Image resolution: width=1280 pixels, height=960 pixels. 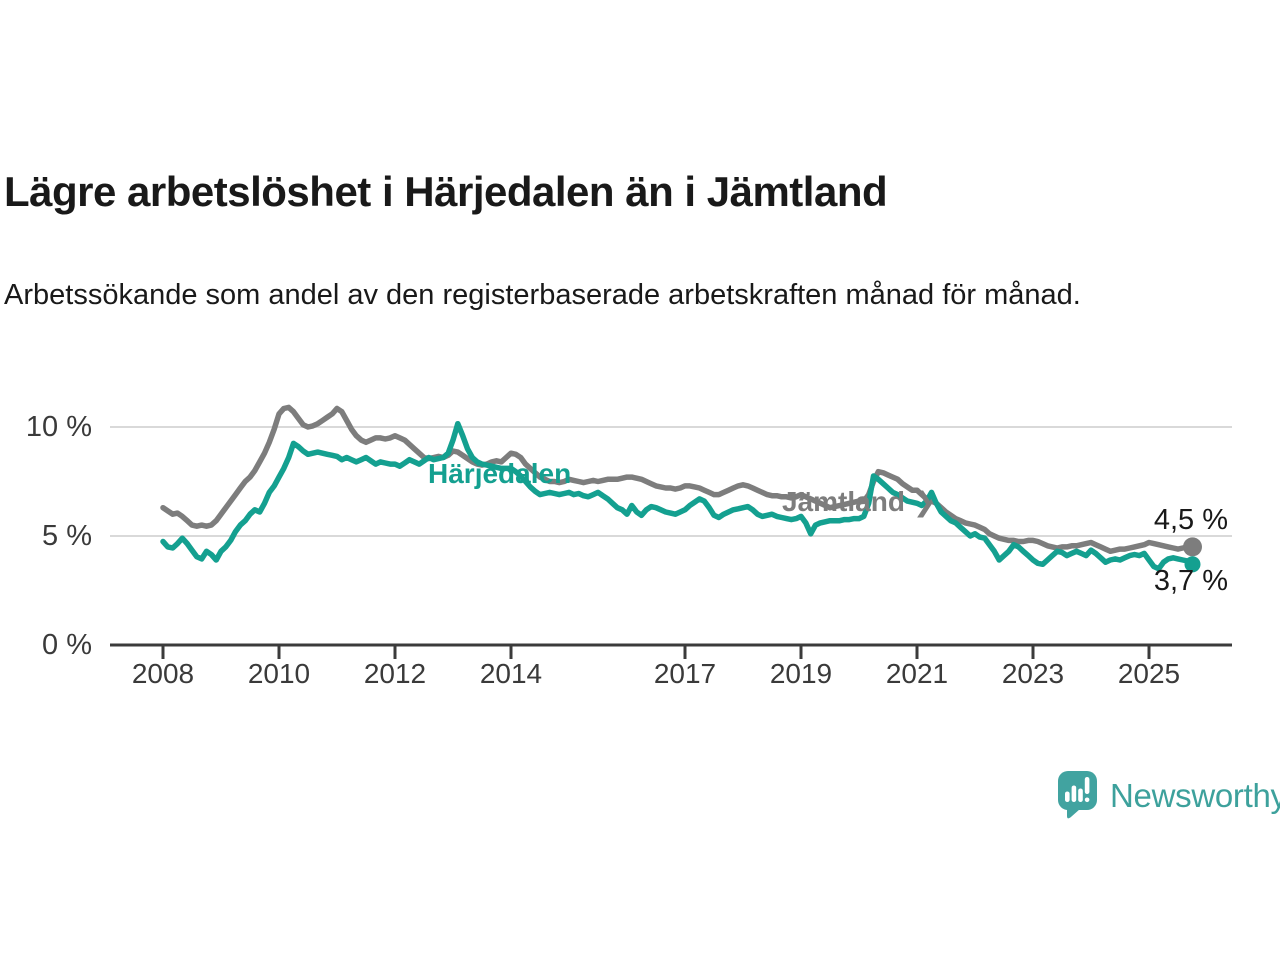 I want to click on y-axis-label: 10 %, so click(x=58, y=427).